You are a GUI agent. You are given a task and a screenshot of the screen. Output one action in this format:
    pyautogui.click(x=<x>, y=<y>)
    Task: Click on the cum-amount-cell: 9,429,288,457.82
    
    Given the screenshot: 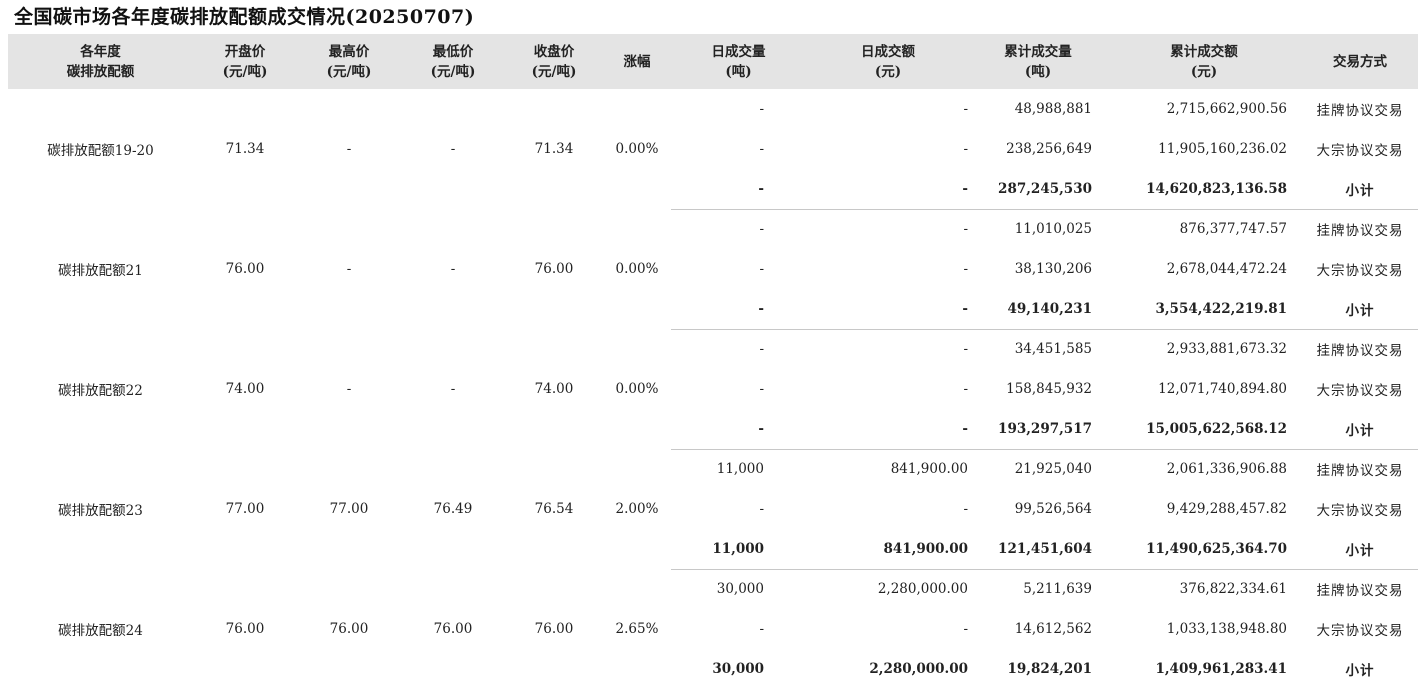 What is the action you would take?
    pyautogui.click(x=1226, y=509)
    